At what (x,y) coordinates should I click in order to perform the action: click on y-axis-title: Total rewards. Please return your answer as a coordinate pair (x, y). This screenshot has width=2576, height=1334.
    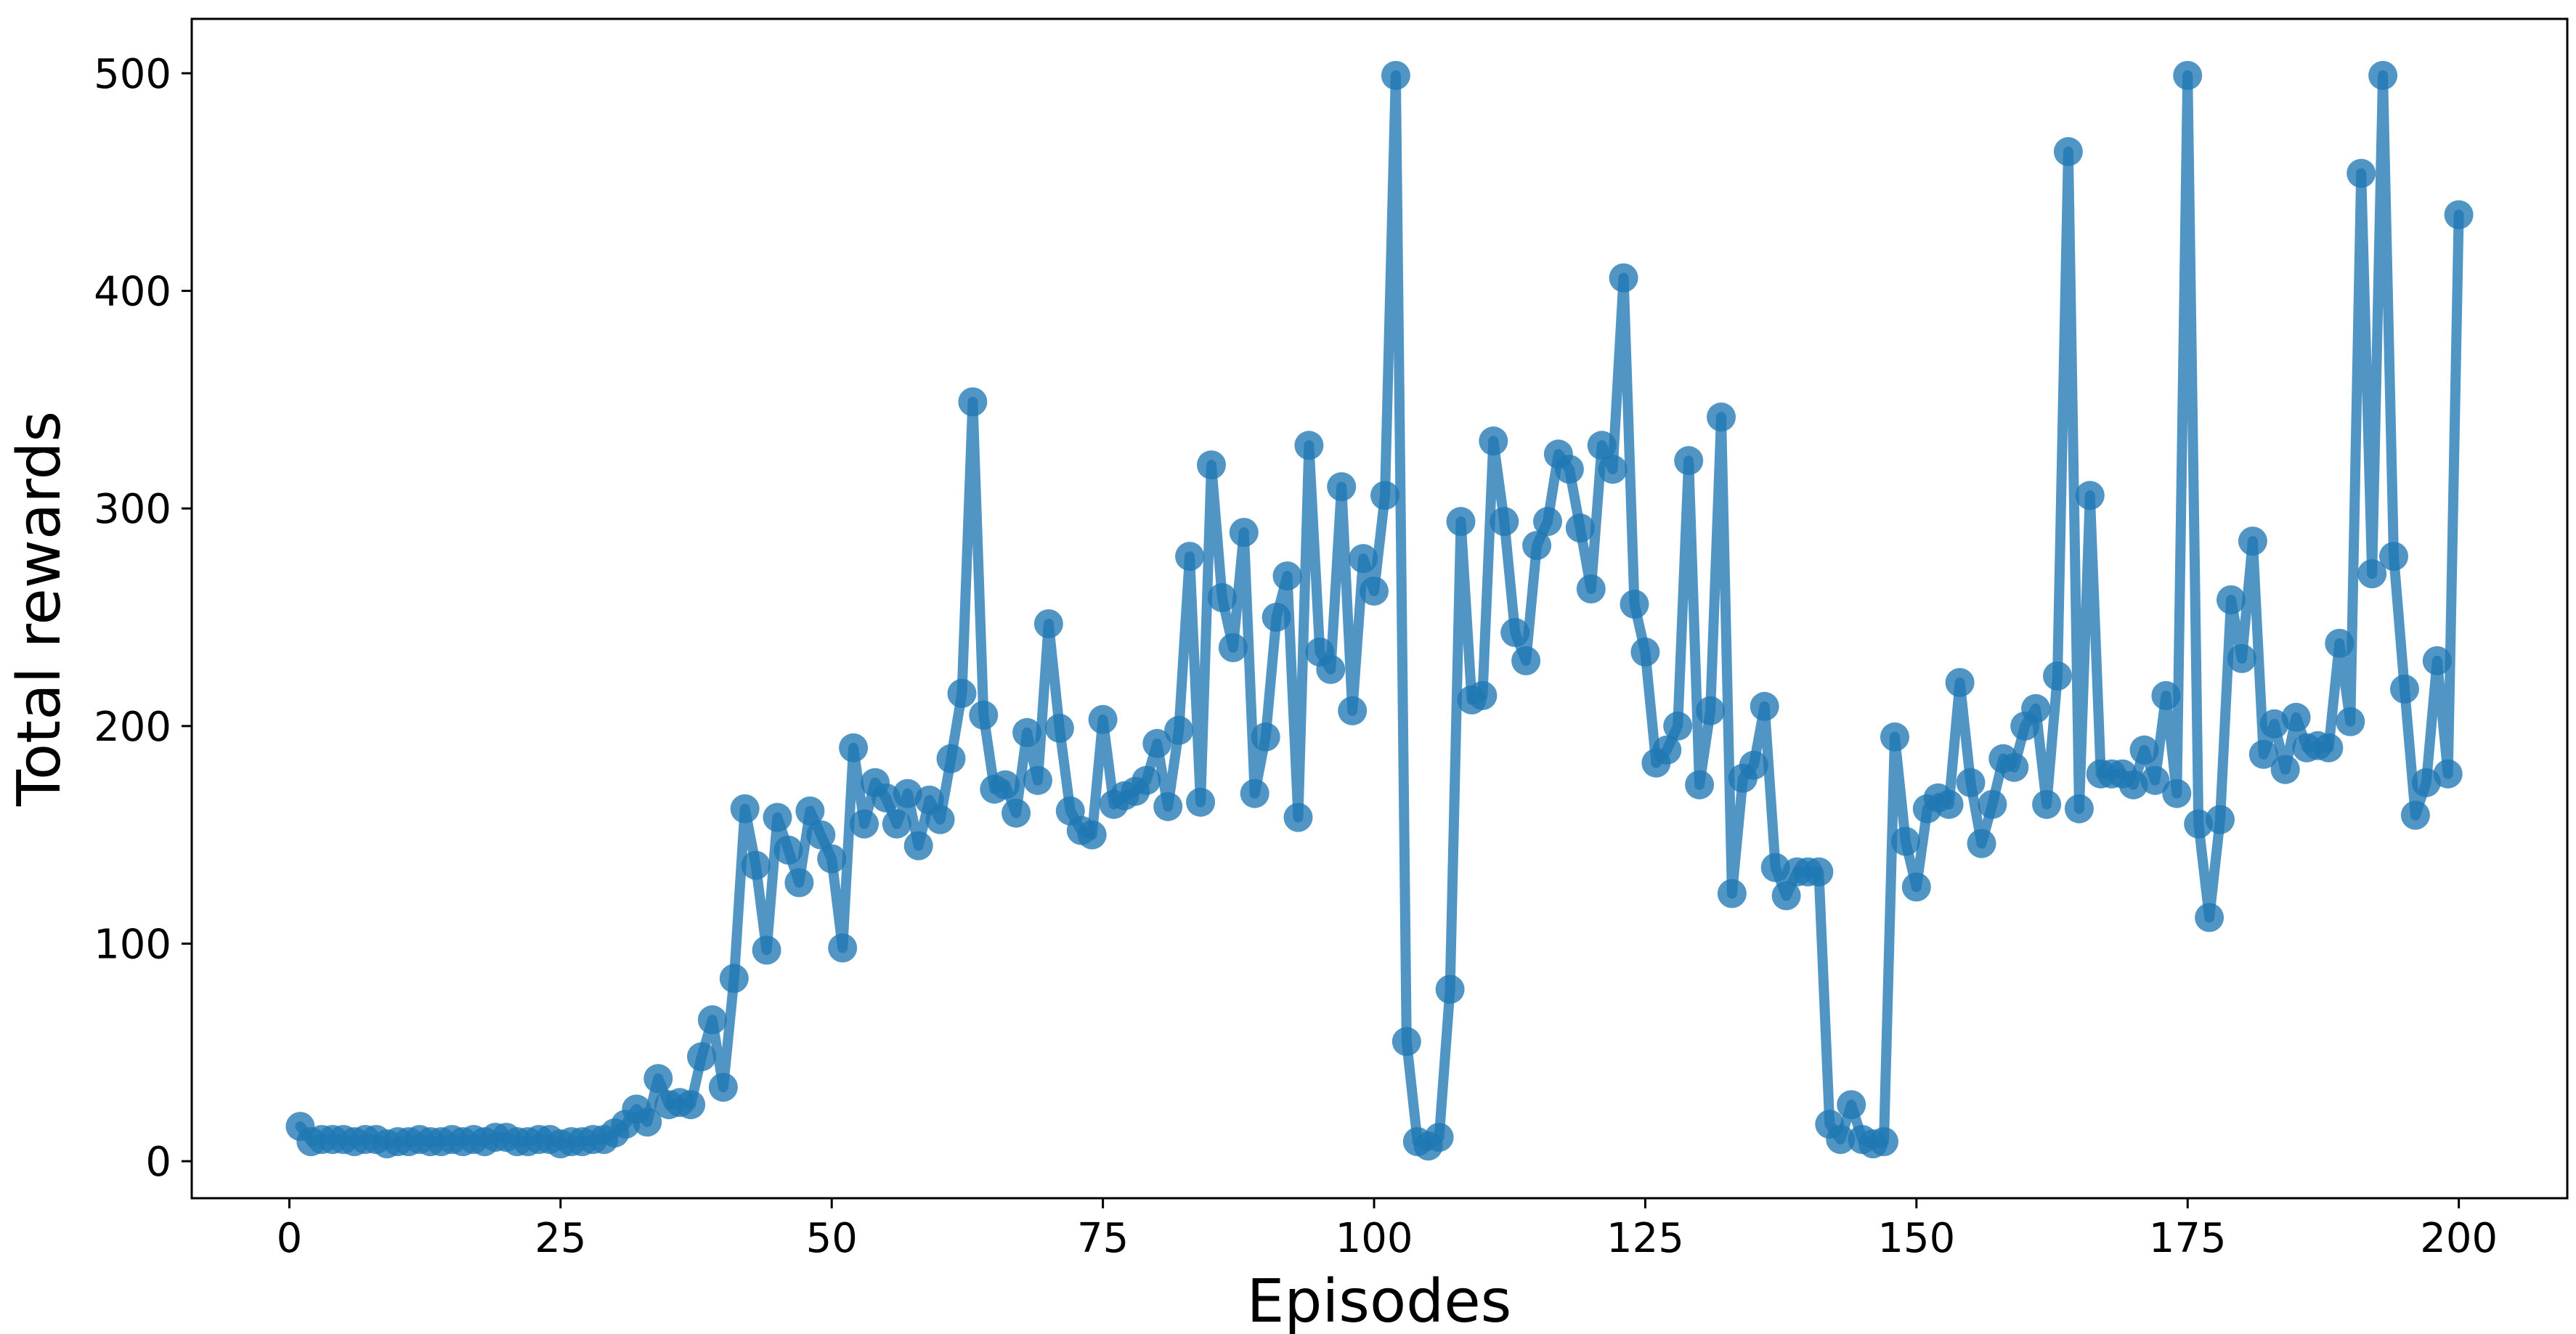
    Looking at the image, I should click on (40, 609).